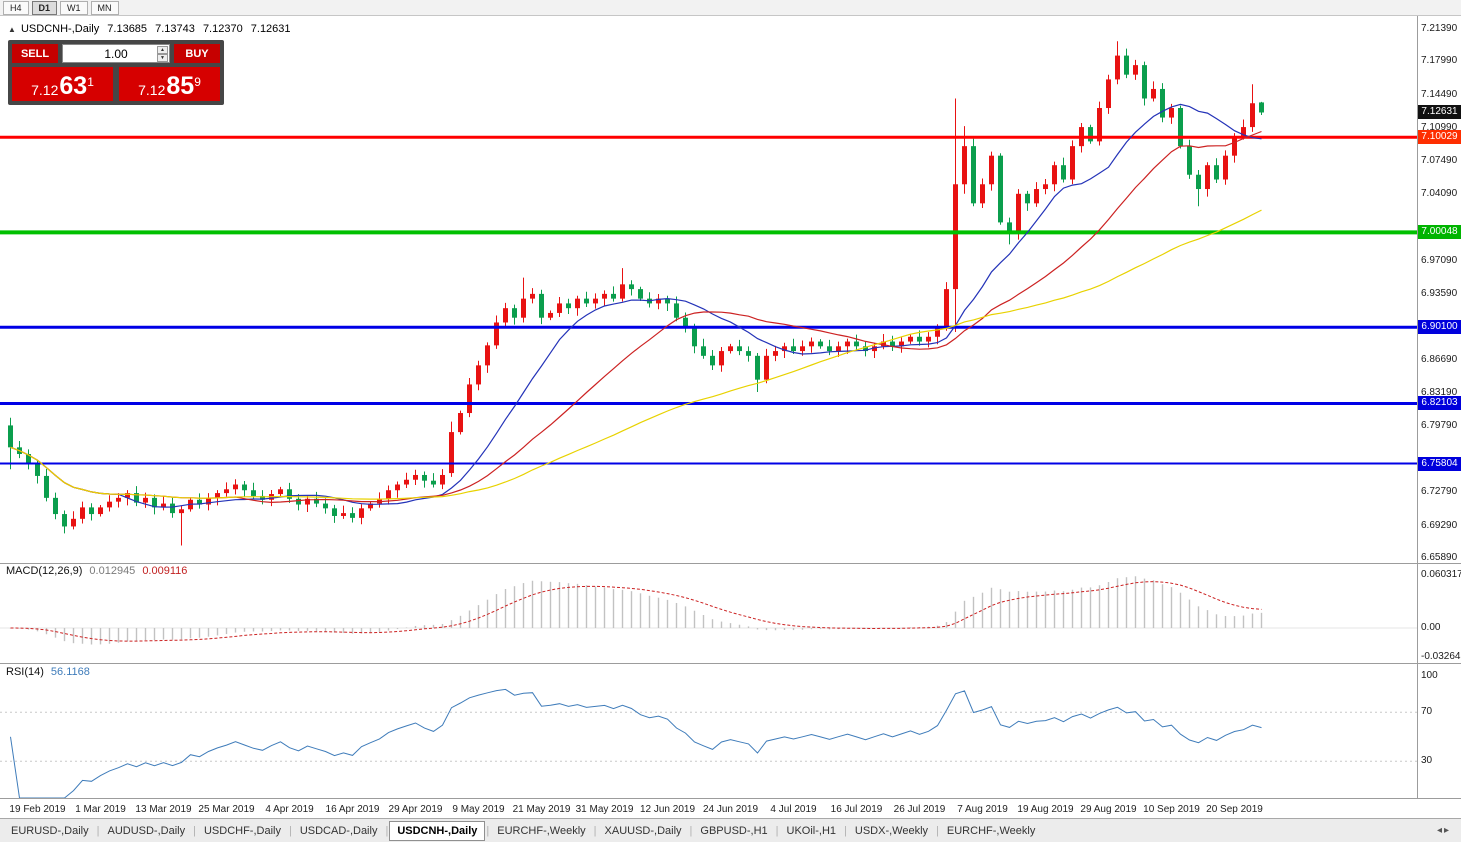 The width and height of the screenshot is (1461, 842). What do you see at coordinates (891, 830) in the screenshot?
I see `chart-tab-usdx-weekly: USDX-,Weekly` at bounding box center [891, 830].